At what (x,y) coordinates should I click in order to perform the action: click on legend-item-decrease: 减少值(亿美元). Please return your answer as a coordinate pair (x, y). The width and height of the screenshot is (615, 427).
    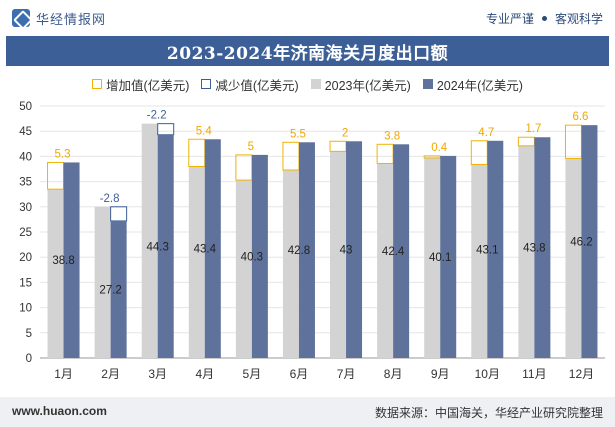
    Looking at the image, I should click on (250, 84).